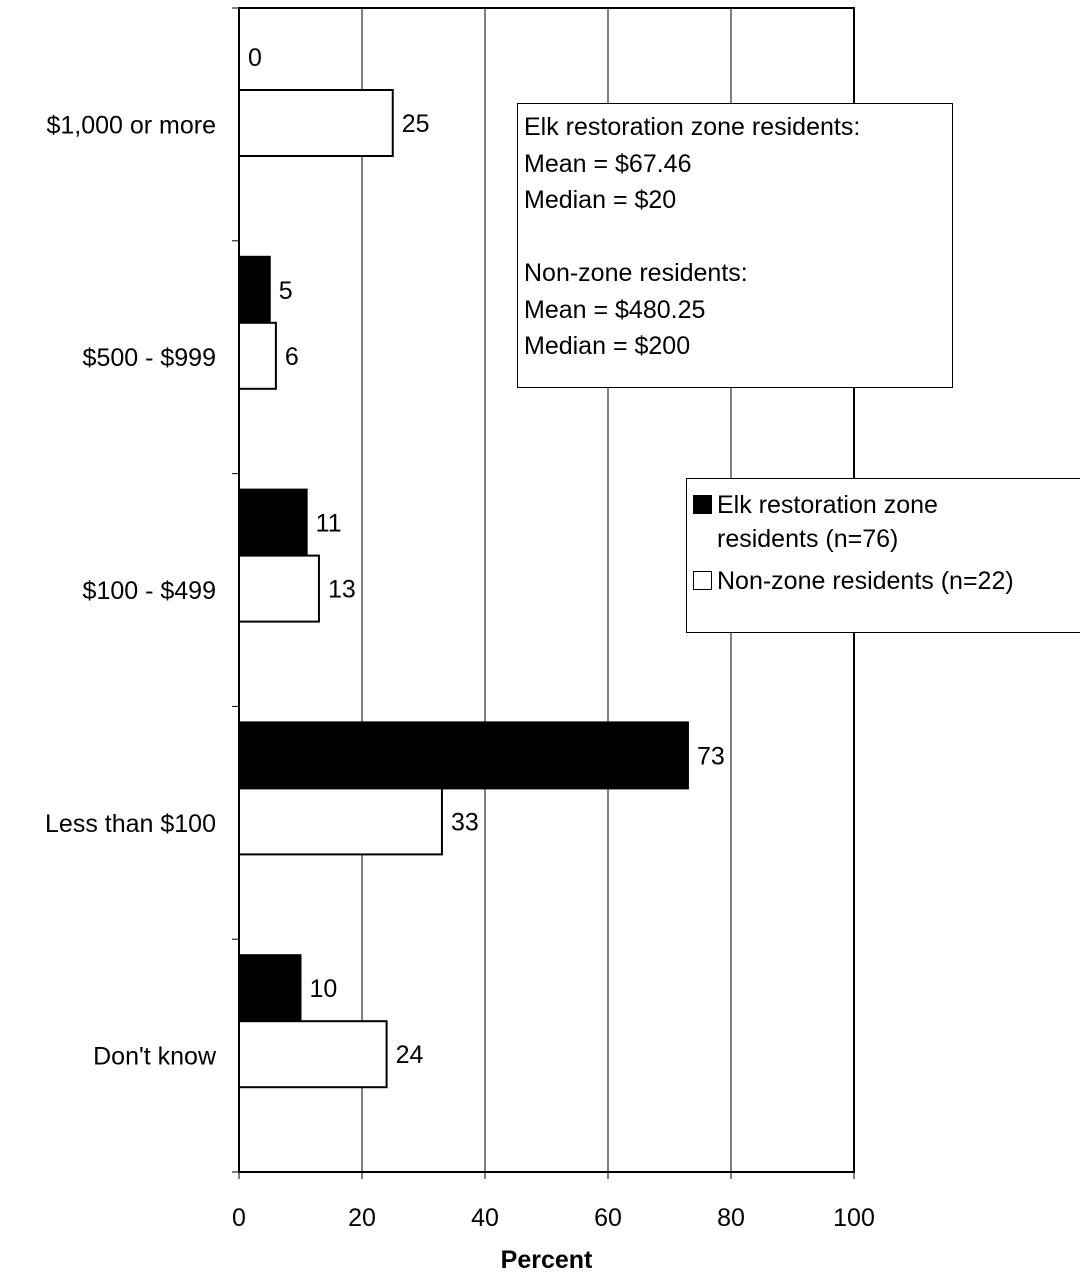  What do you see at coordinates (329, 524) in the screenshot?
I see `data-label: 11` at bounding box center [329, 524].